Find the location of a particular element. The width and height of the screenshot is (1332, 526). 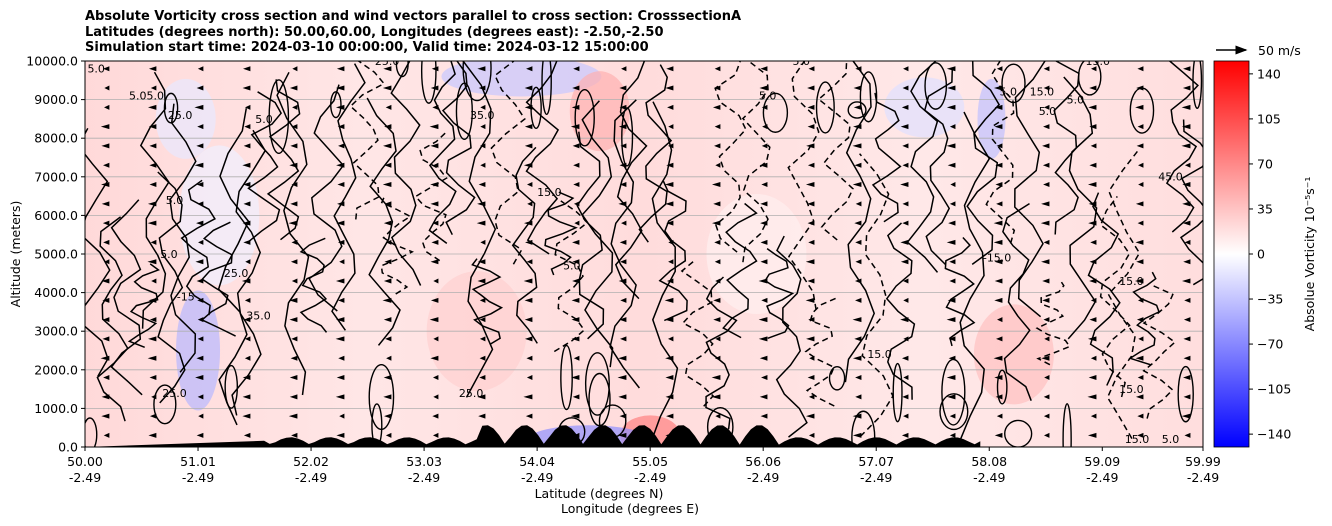

colorbar-tick-label: 140 is located at coordinates (1269, 73).